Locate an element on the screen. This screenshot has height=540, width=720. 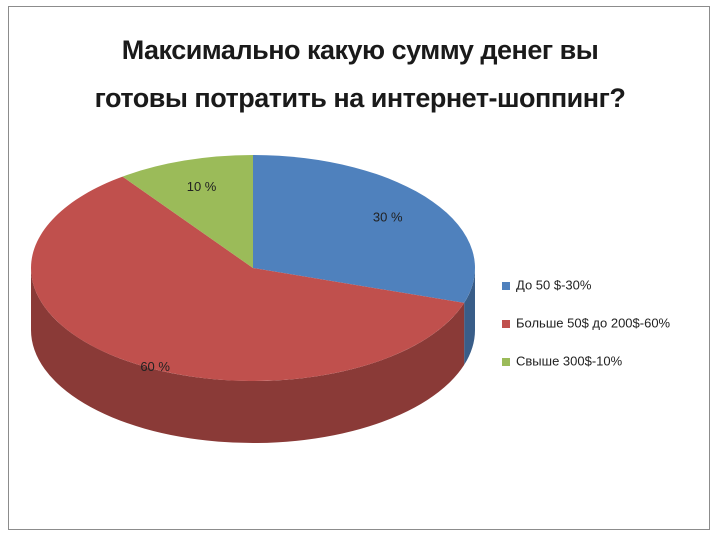
legend-label: Свыше 300$-10% is located at coordinates (569, 360).